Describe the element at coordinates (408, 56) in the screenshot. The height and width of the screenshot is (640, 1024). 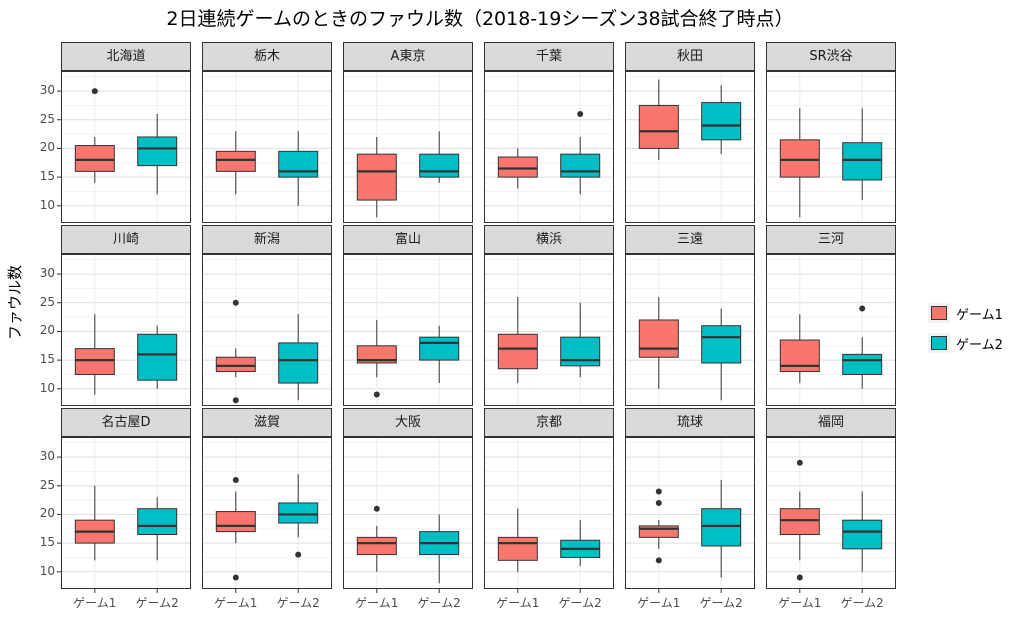
I see `facet-strip-label: A東京` at that location.